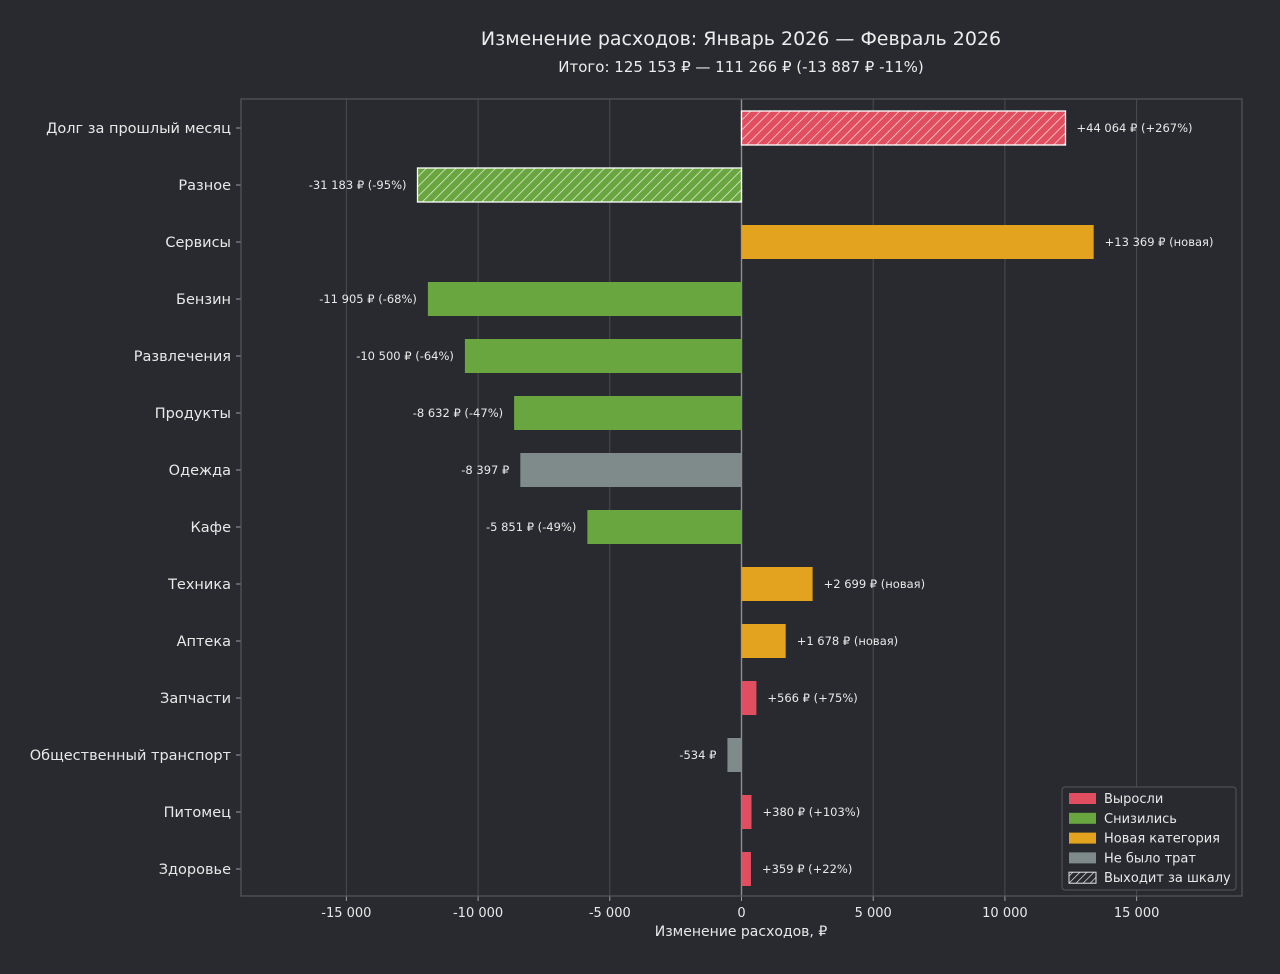 This screenshot has height=974, width=1280. I want to click on bar-кафе, so click(664, 527).